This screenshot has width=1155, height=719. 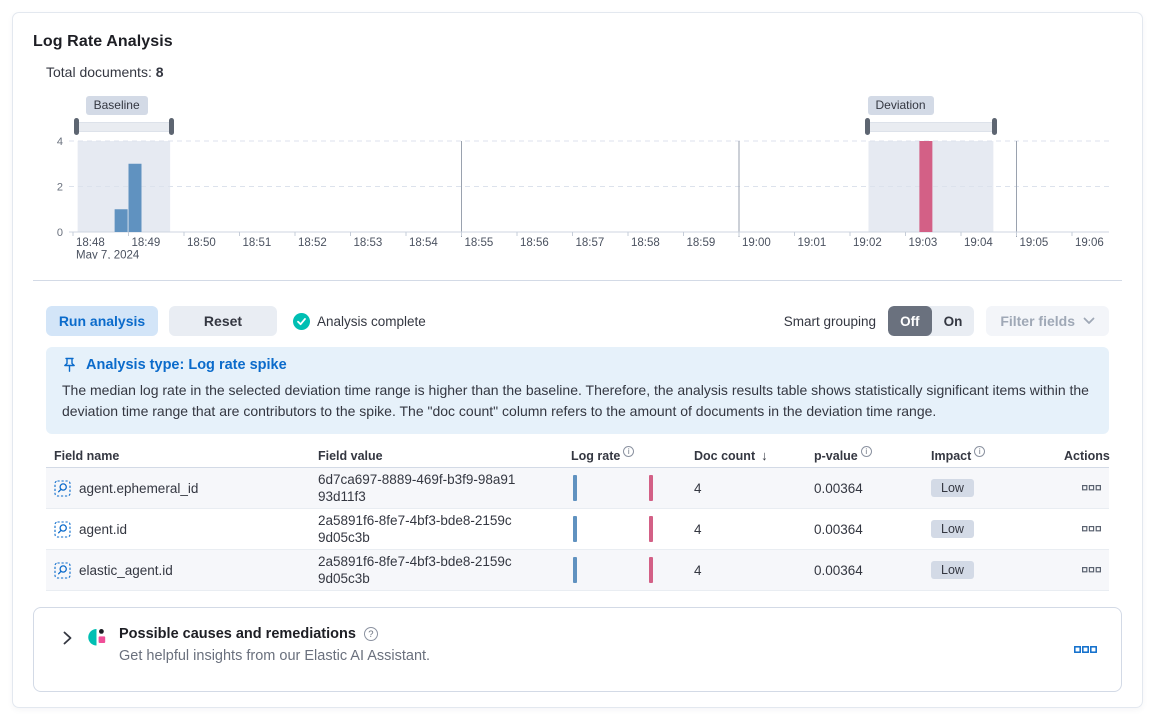 What do you see at coordinates (223, 321) in the screenshot?
I see `reset-button: Reset` at bounding box center [223, 321].